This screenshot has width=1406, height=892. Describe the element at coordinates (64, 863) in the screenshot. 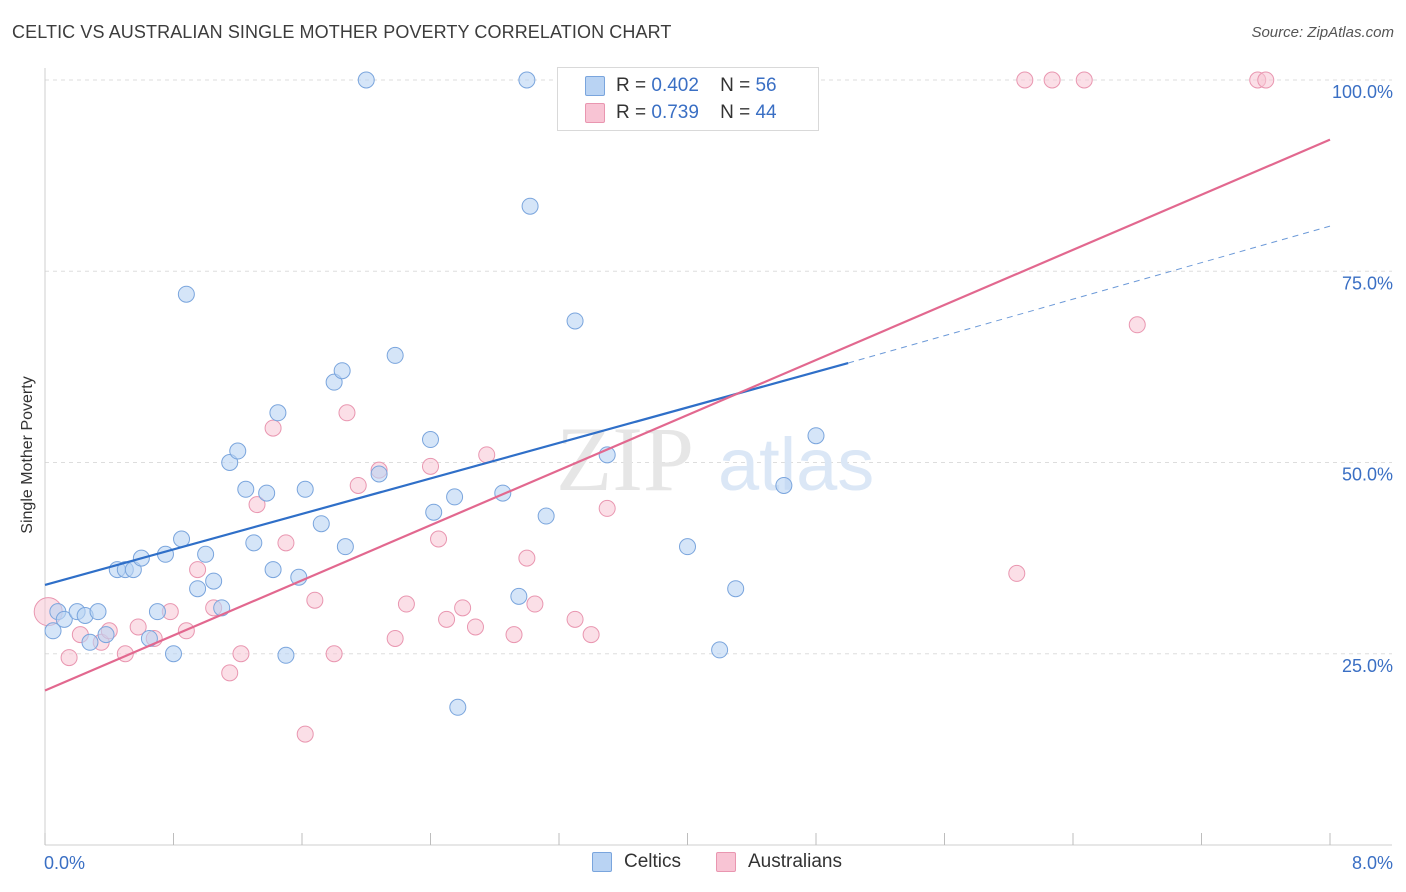

I see `x-tick-label-min: 0.0%` at that location.